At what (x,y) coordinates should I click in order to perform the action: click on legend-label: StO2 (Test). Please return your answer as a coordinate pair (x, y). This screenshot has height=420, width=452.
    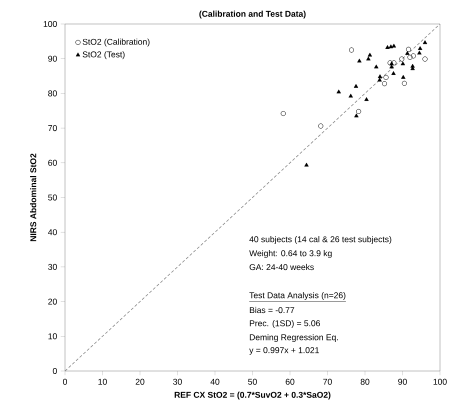
    Looking at the image, I should click on (103, 55).